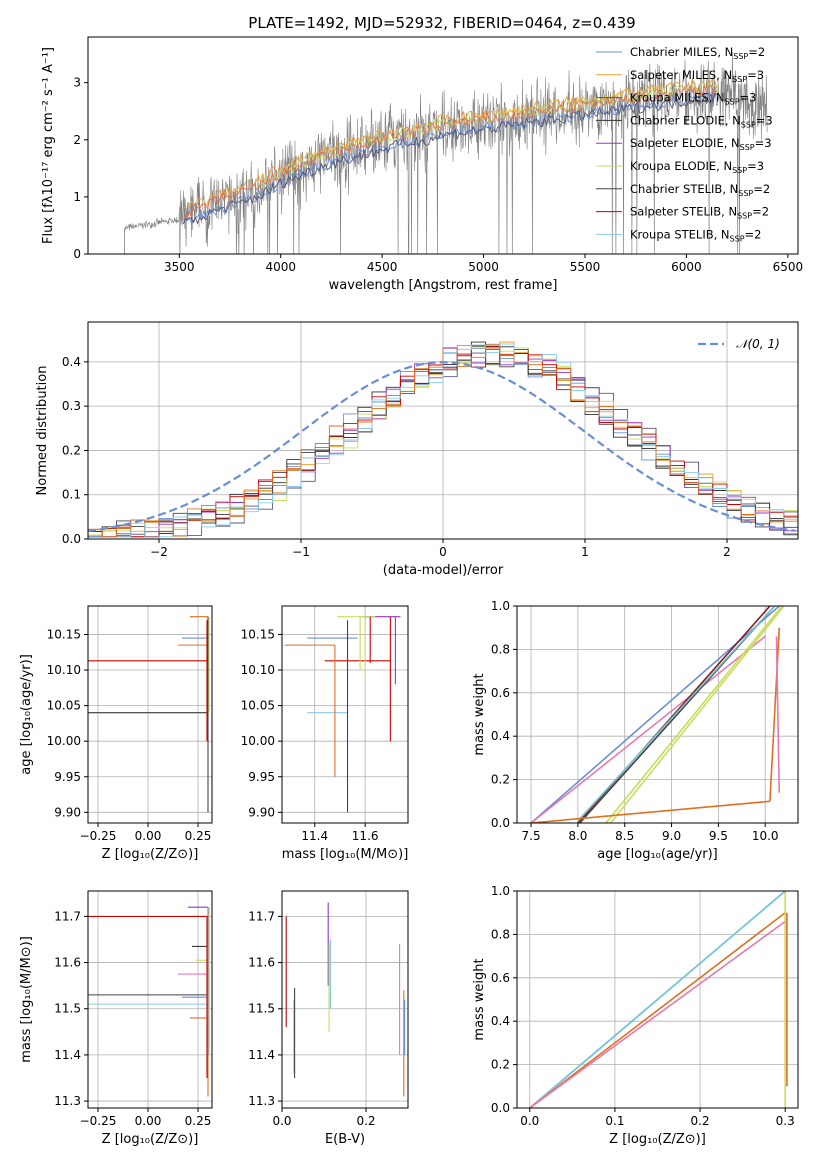  What do you see at coordinates (765, 836) in the screenshot?
I see `x-tick-label: 10.0` at bounding box center [765, 836].